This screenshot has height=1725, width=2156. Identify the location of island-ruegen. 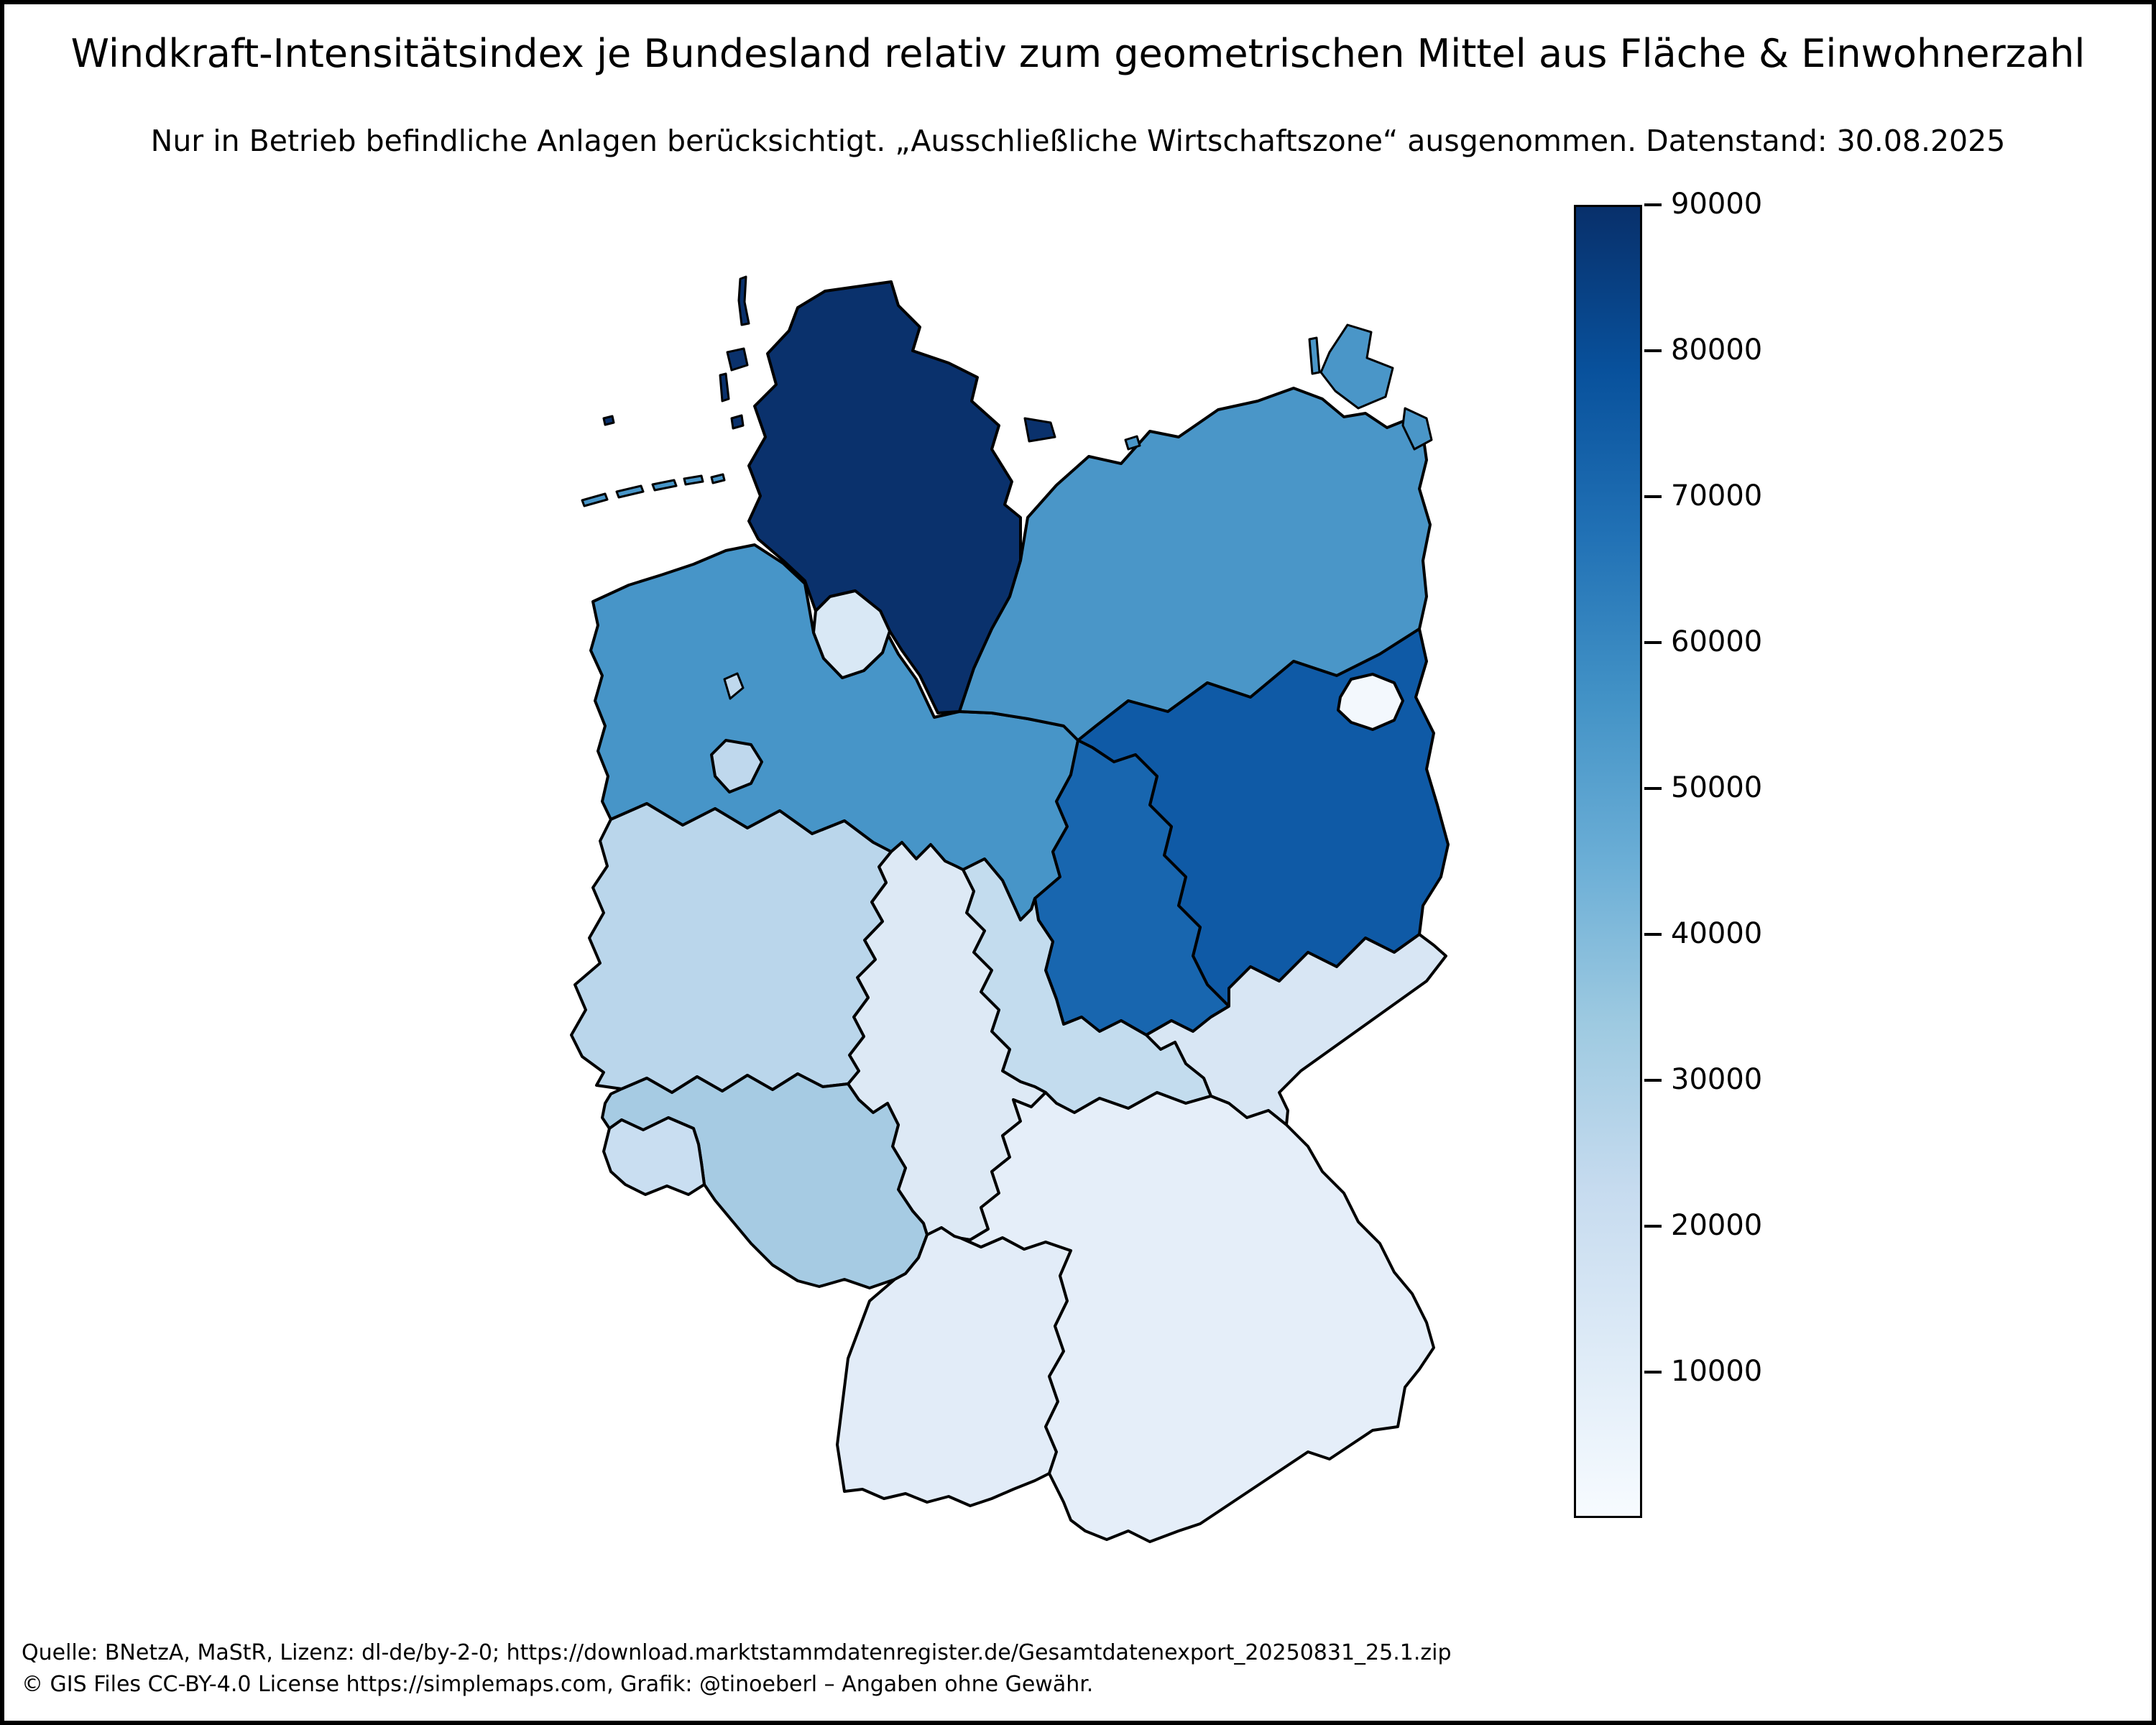
(1356, 366).